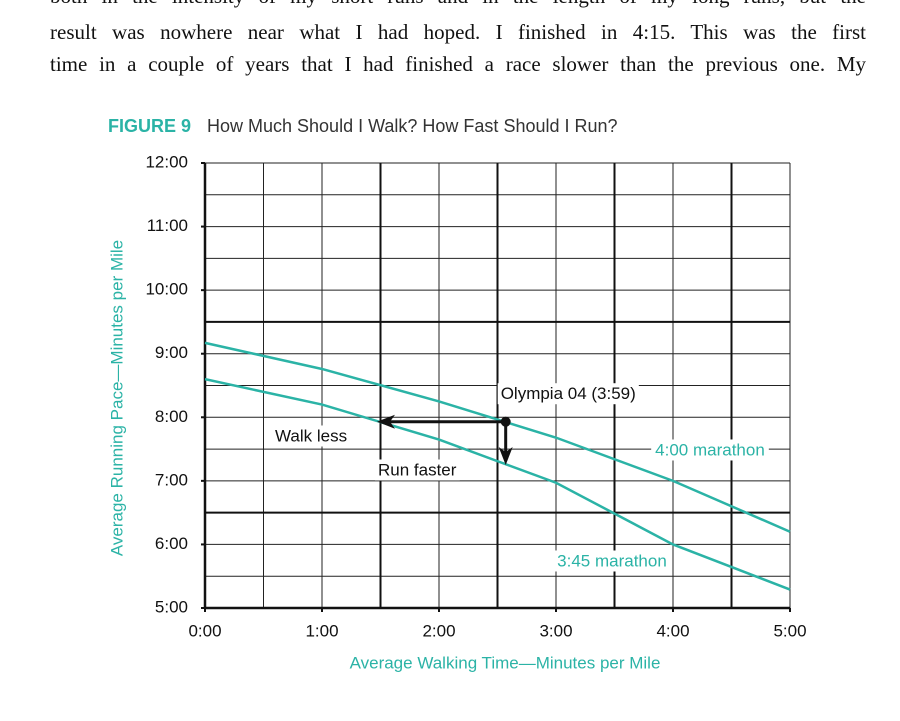 The image size is (900, 721). I want to click on x-tick-label: 0:00, so click(204, 630).